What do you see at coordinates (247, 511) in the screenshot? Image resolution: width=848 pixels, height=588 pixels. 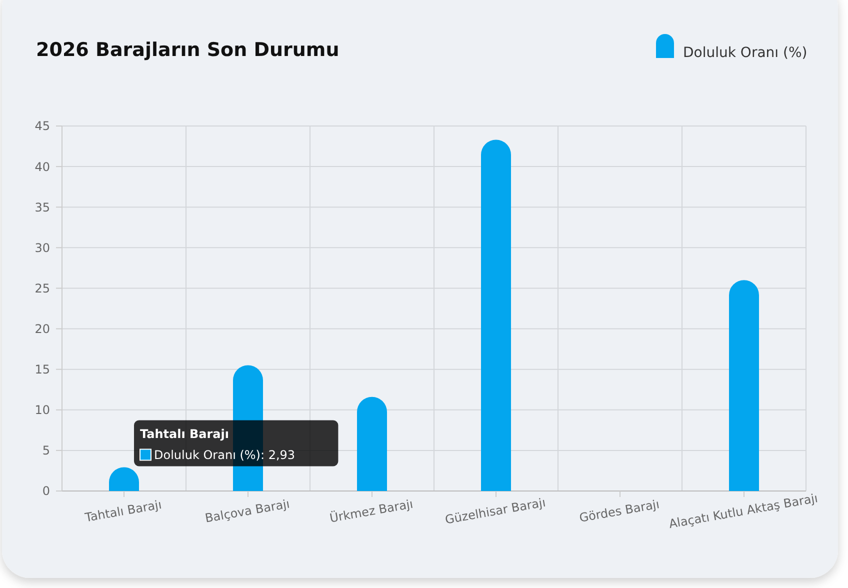 I see `x-tick-label: Balçova Barajı` at bounding box center [247, 511].